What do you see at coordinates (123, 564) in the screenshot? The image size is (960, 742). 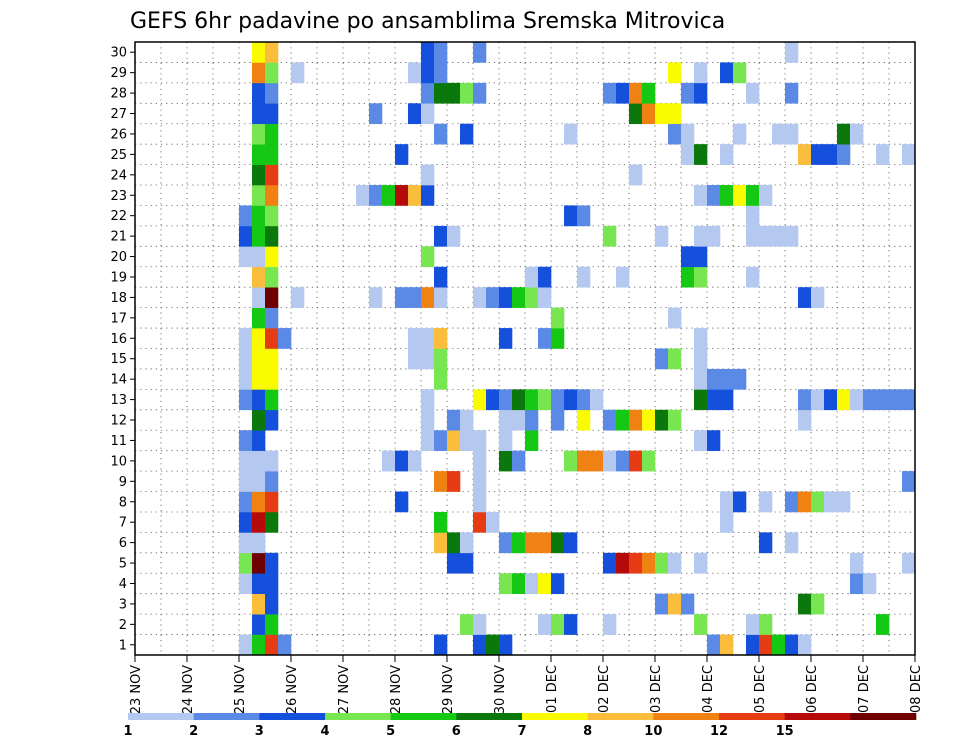 I see `y-tick-label: 5` at bounding box center [123, 564].